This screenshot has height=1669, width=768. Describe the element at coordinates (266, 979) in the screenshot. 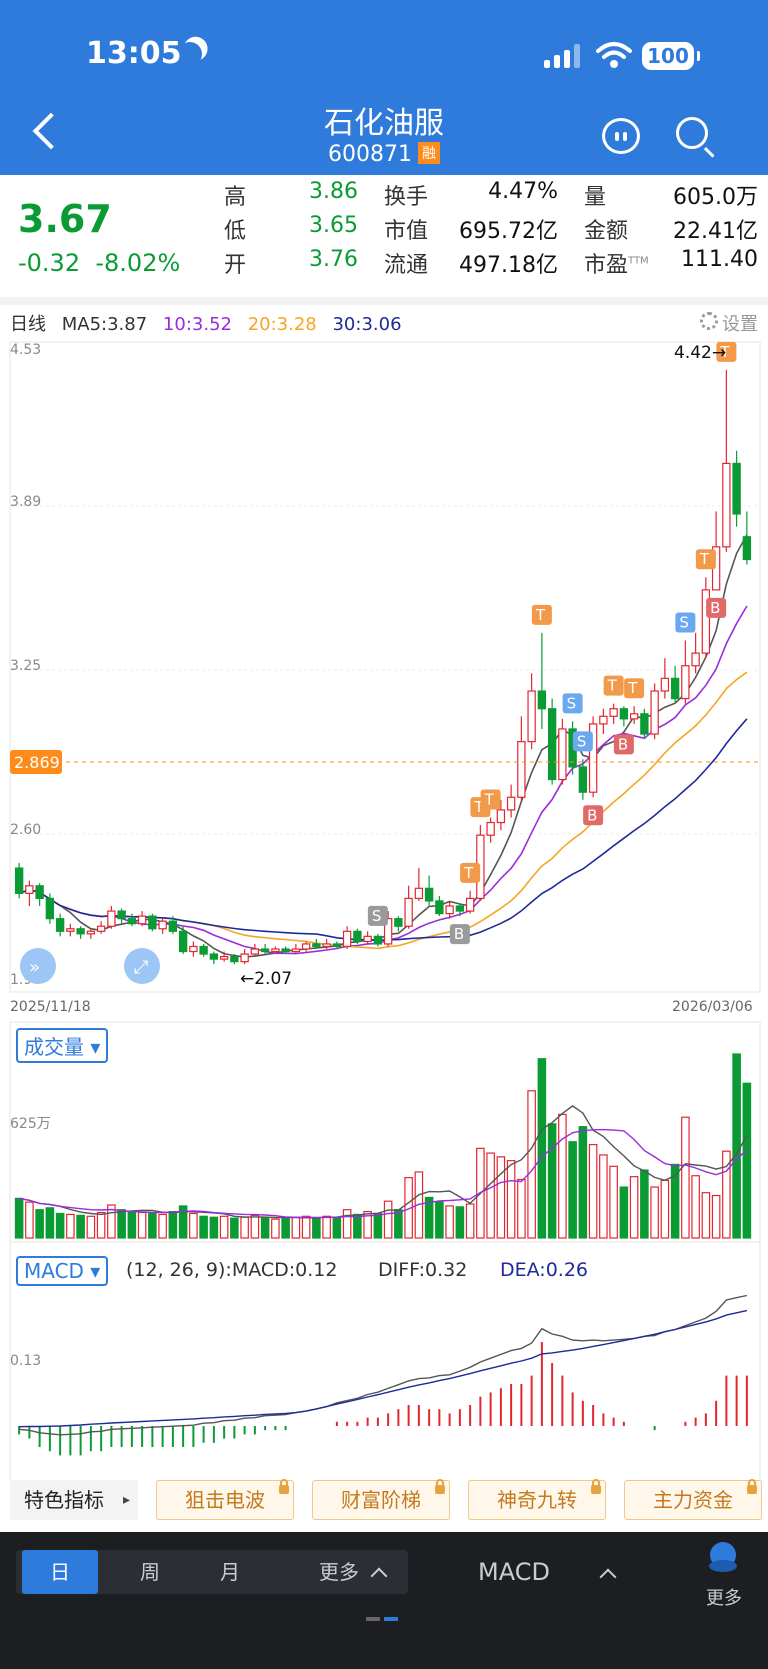

I see `low-marker: ←2.07` at that location.